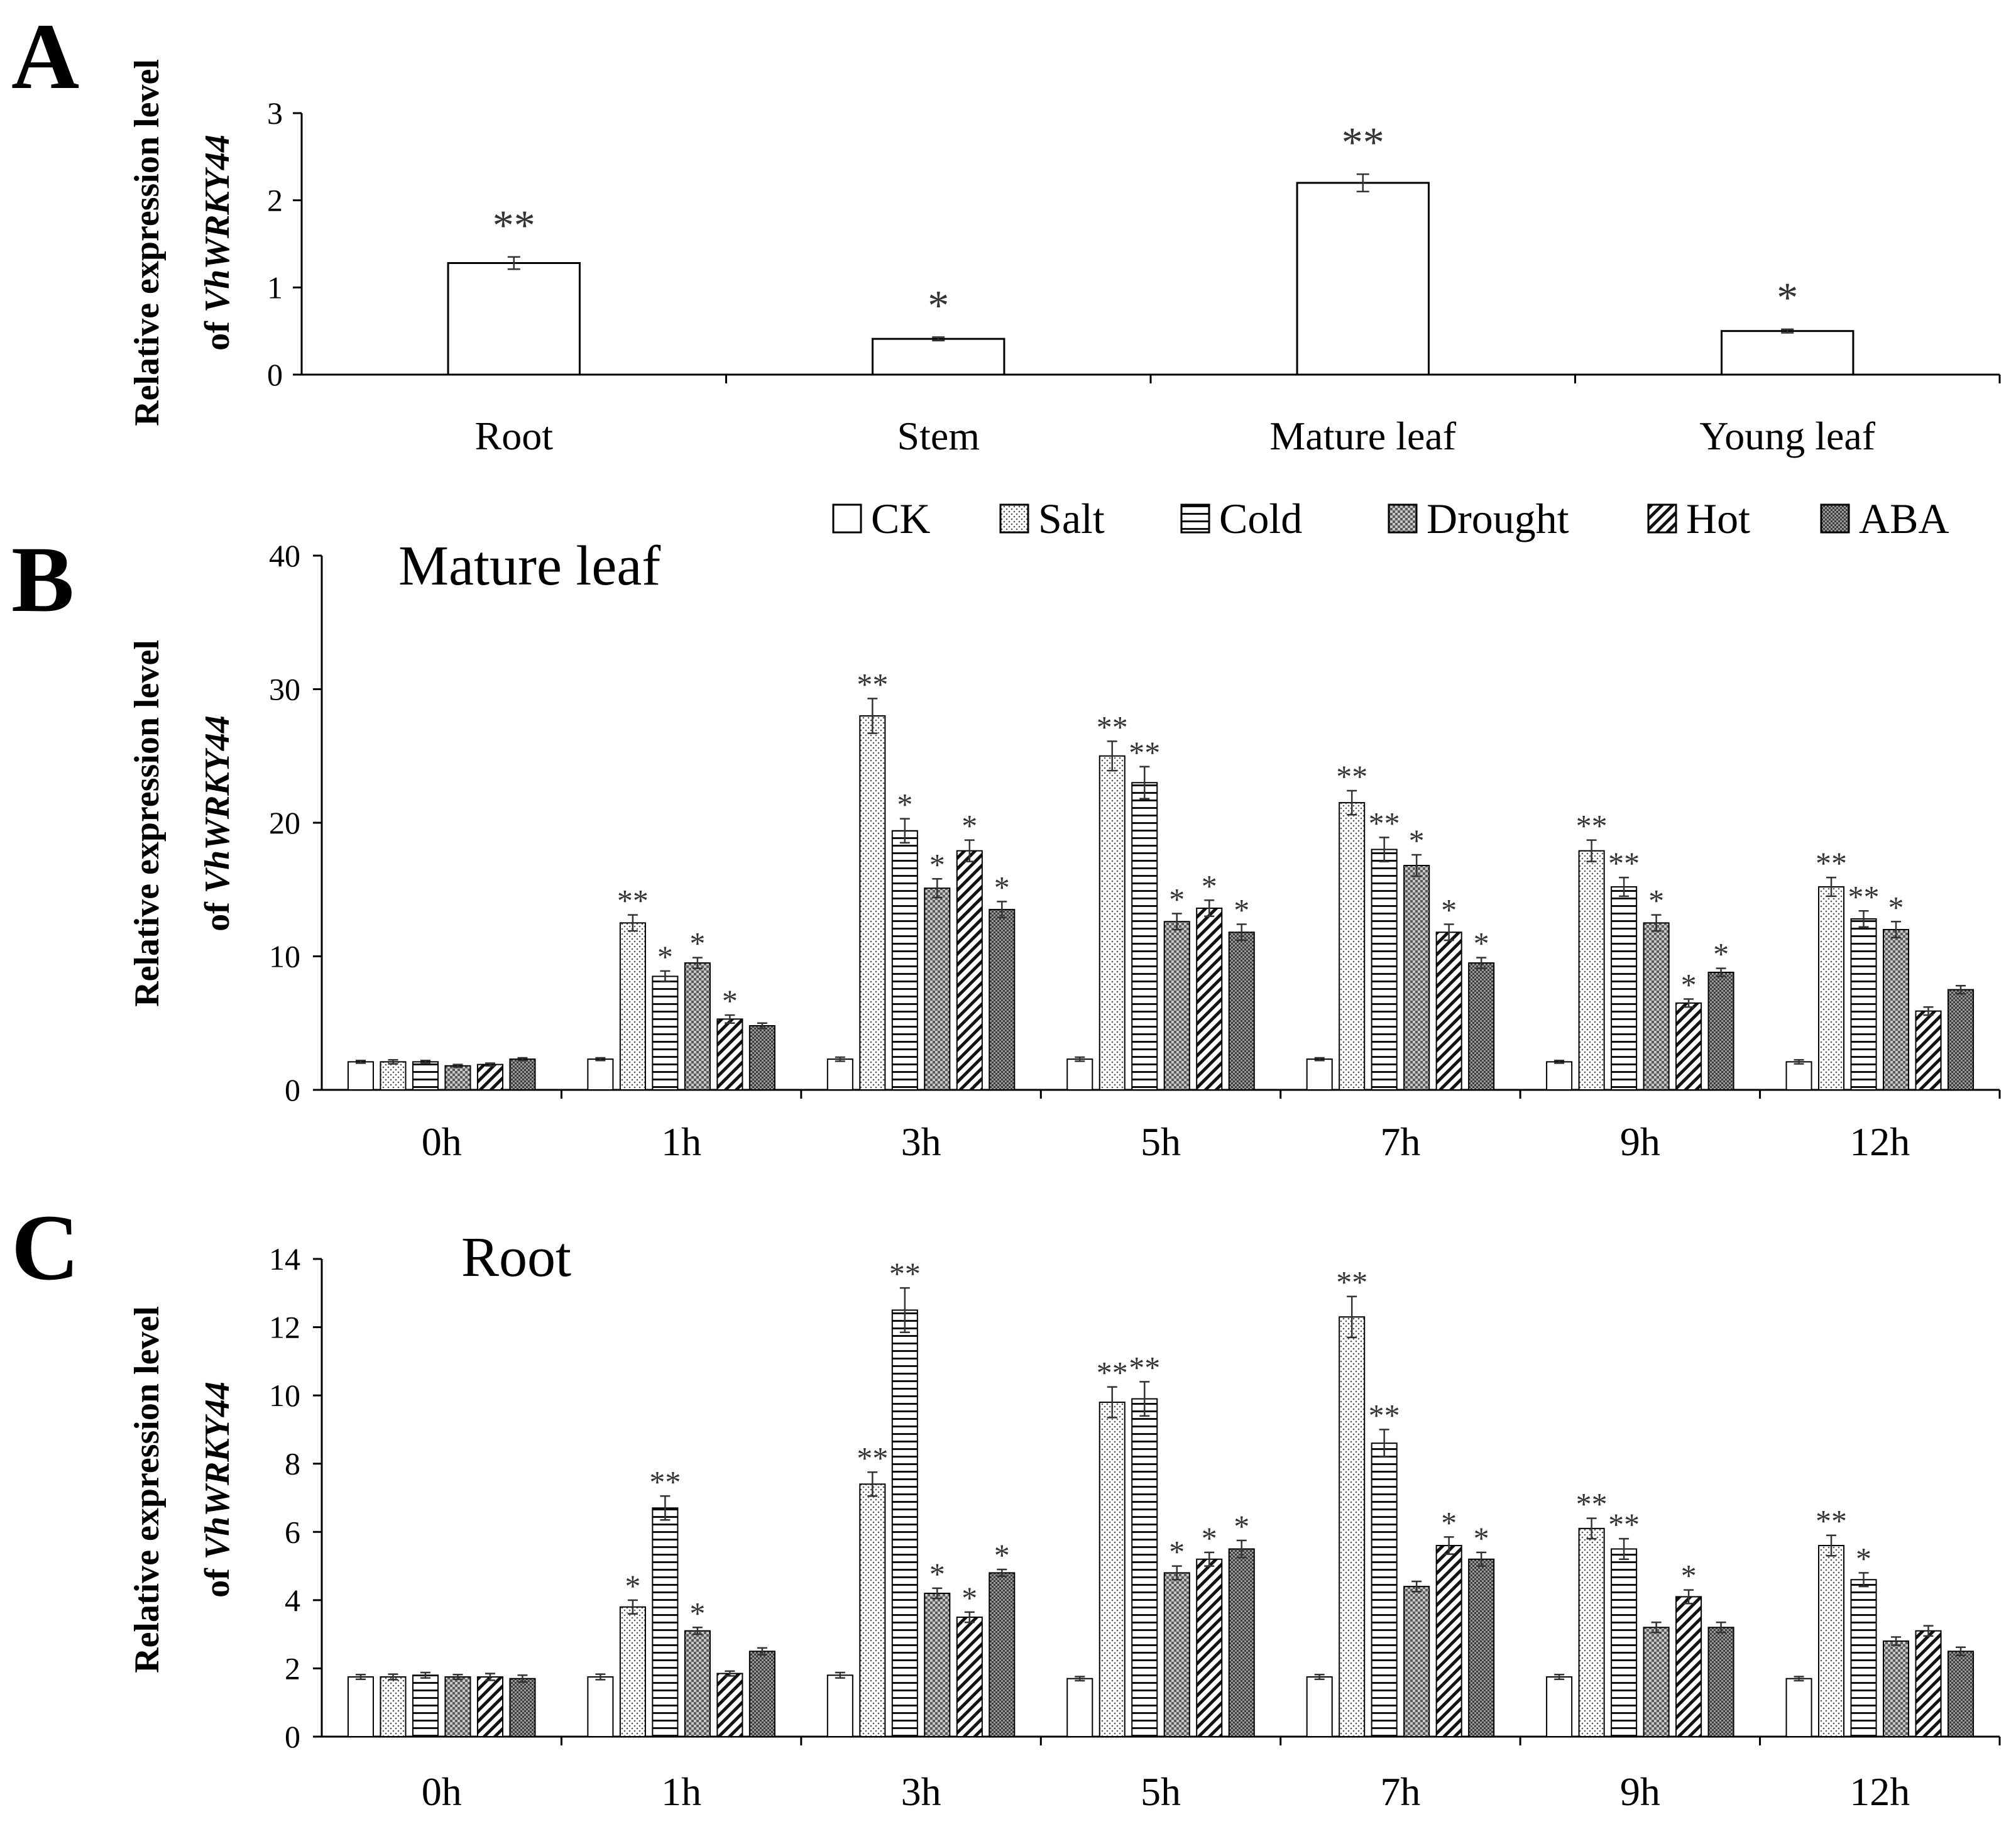 The height and width of the screenshot is (1824, 2016). I want to click on panel-b-bar-drought, so click(1416, 978).